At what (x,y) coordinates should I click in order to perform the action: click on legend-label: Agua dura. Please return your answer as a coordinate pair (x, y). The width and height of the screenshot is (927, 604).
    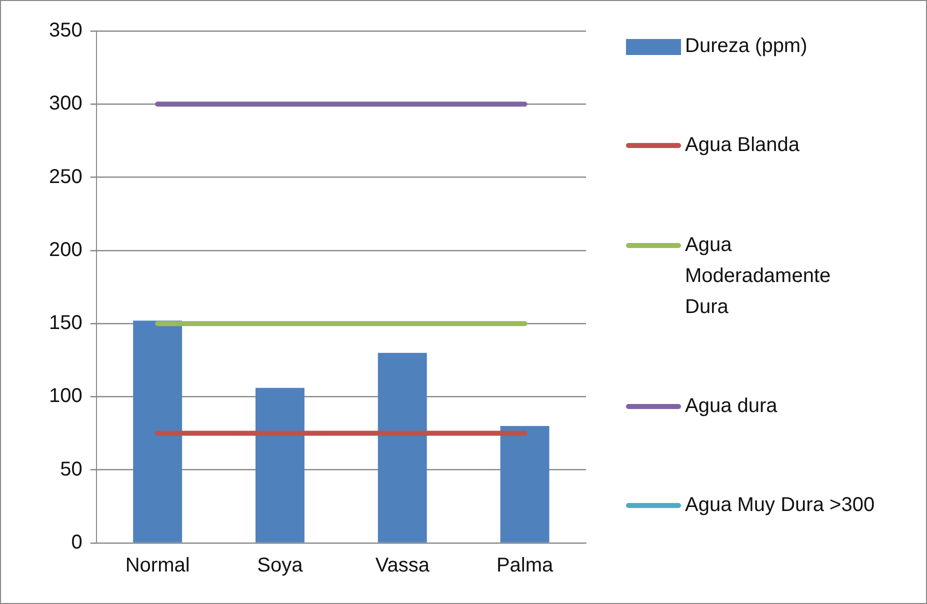
    Looking at the image, I should click on (731, 406).